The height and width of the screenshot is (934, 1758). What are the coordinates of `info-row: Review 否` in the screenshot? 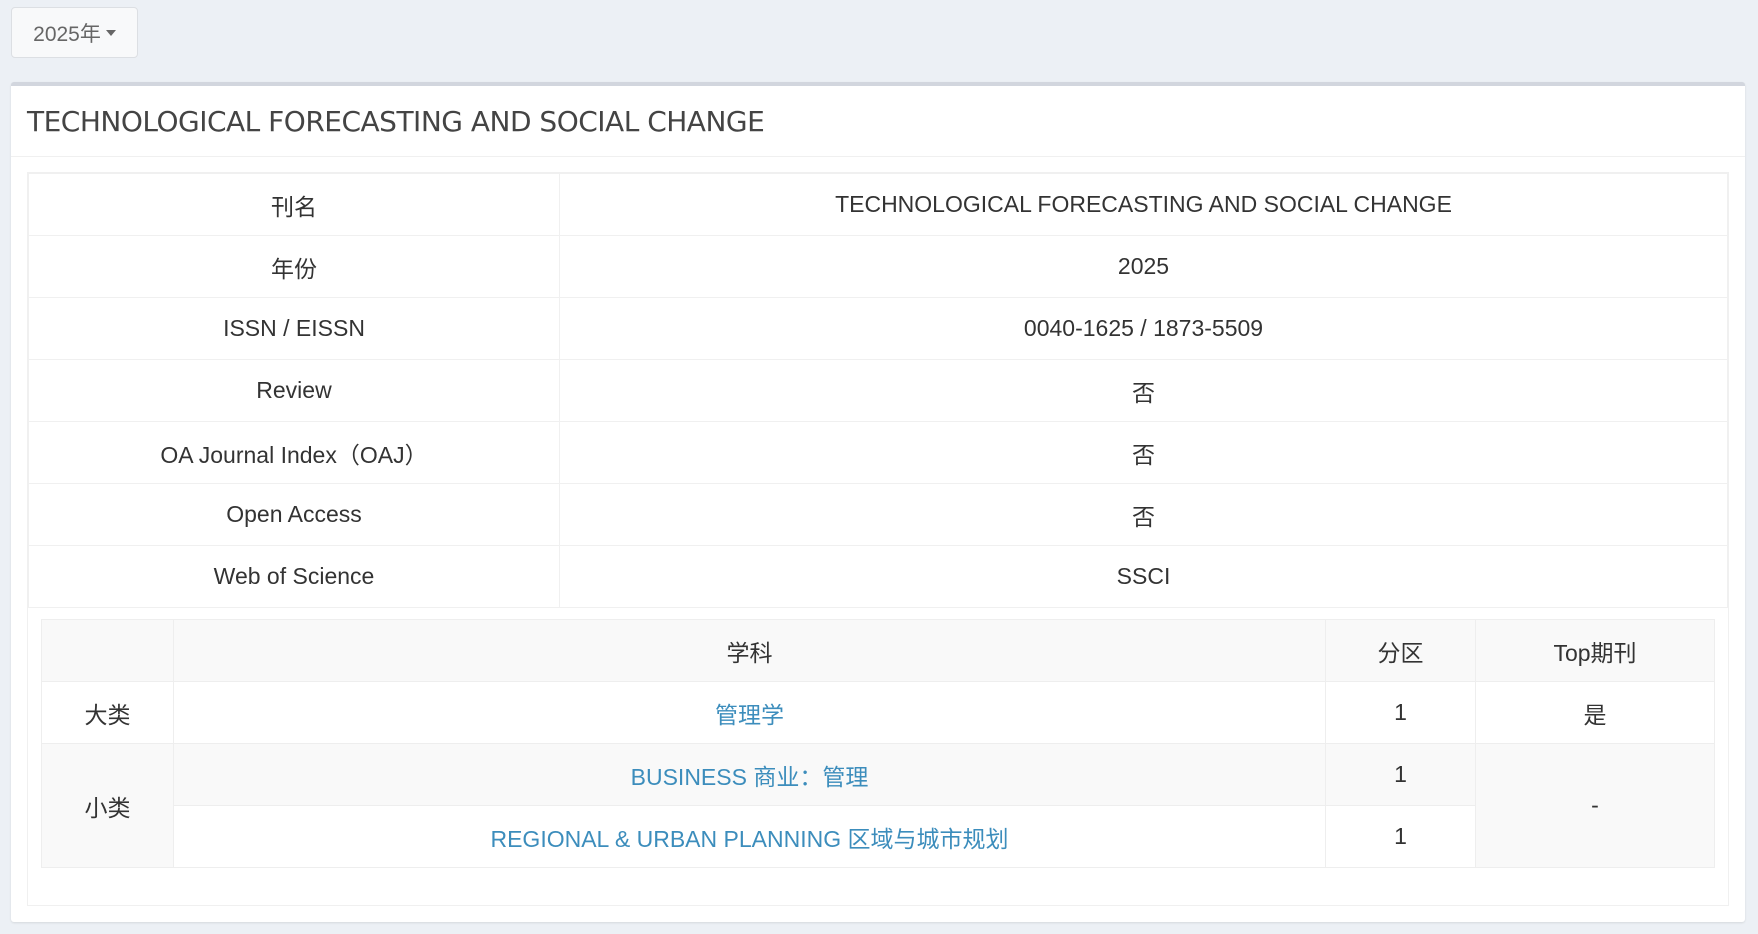 It's located at (878, 390).